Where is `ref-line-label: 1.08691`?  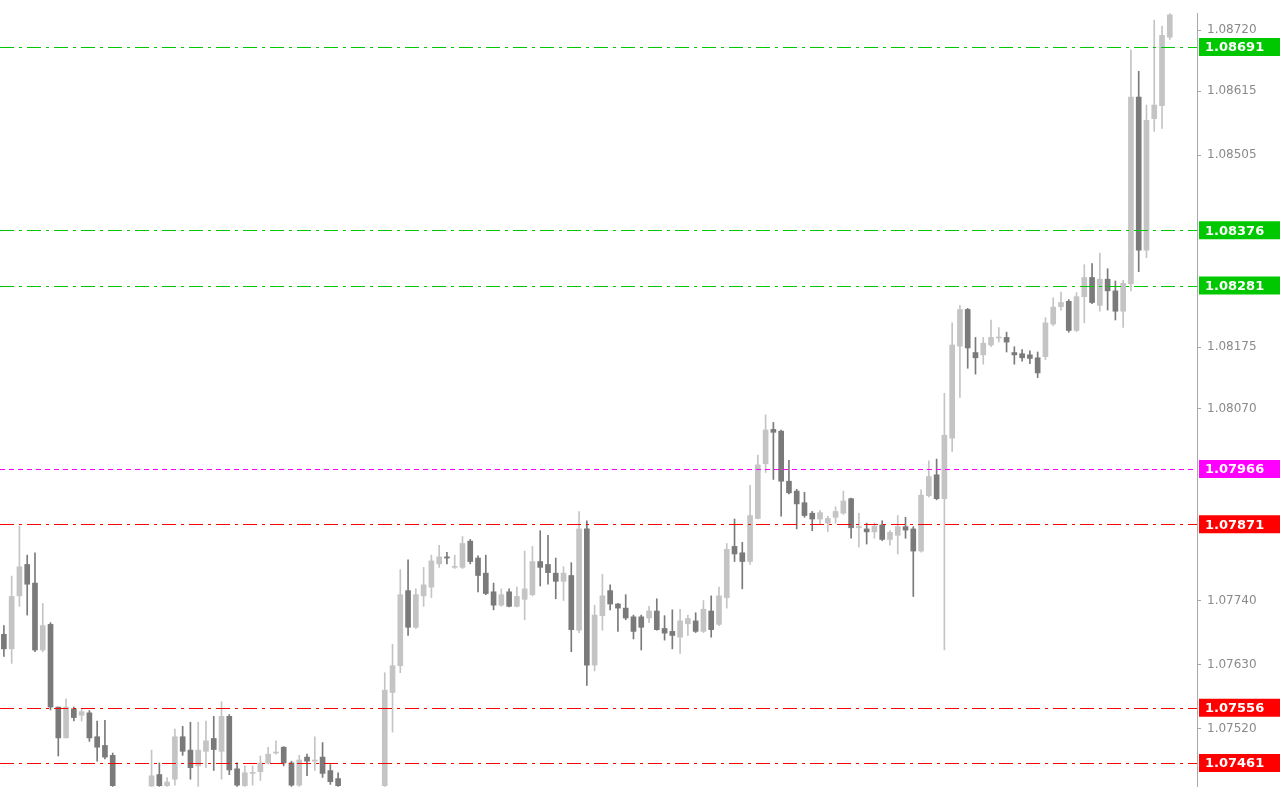
ref-line-label: 1.08691 is located at coordinates (1235, 47).